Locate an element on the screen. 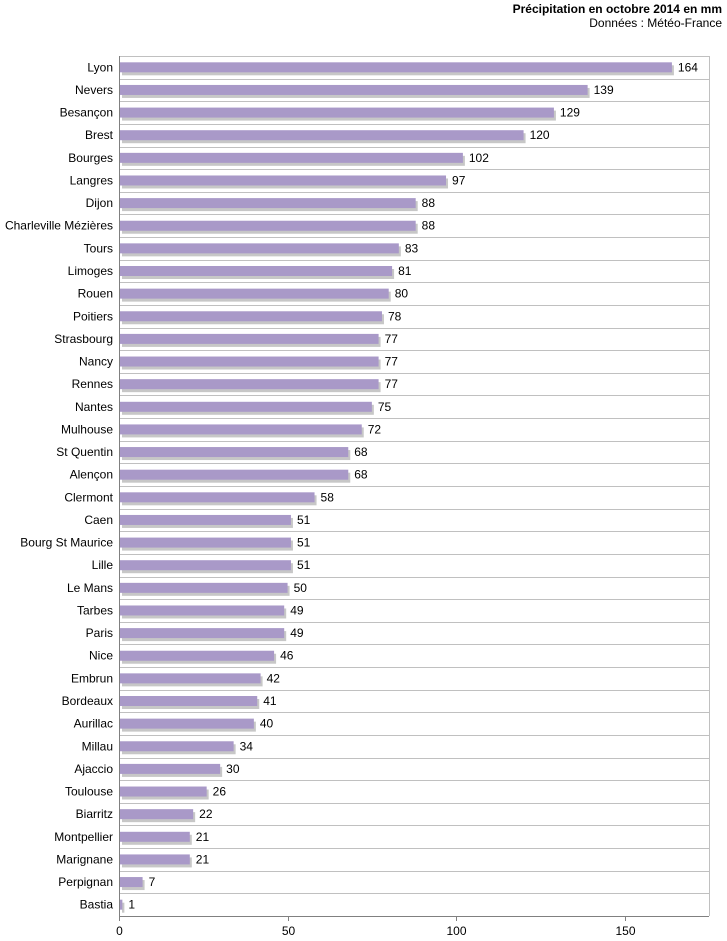  category-label-le-mans: Le Mans is located at coordinates (90, 588).